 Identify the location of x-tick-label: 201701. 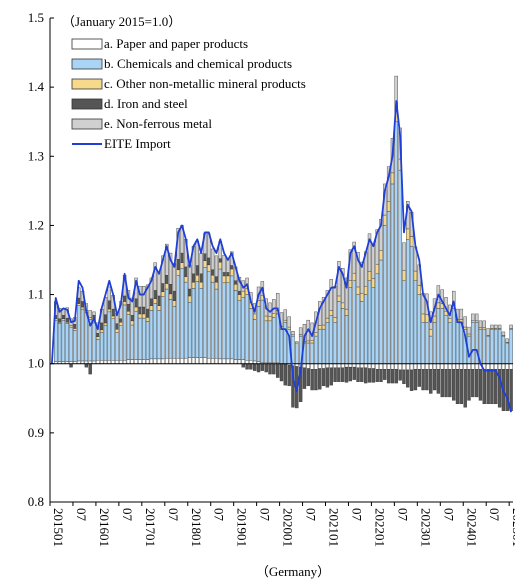
(150, 527).